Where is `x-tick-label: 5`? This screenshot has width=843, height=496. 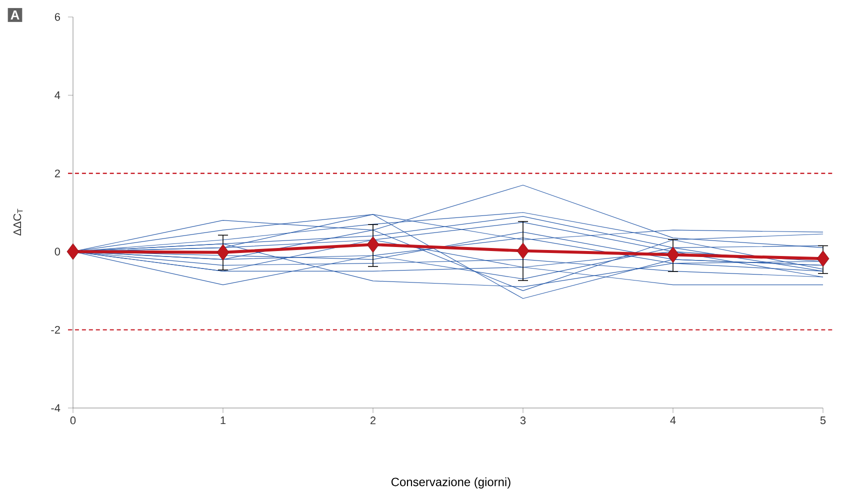 x-tick-label: 5 is located at coordinates (823, 420).